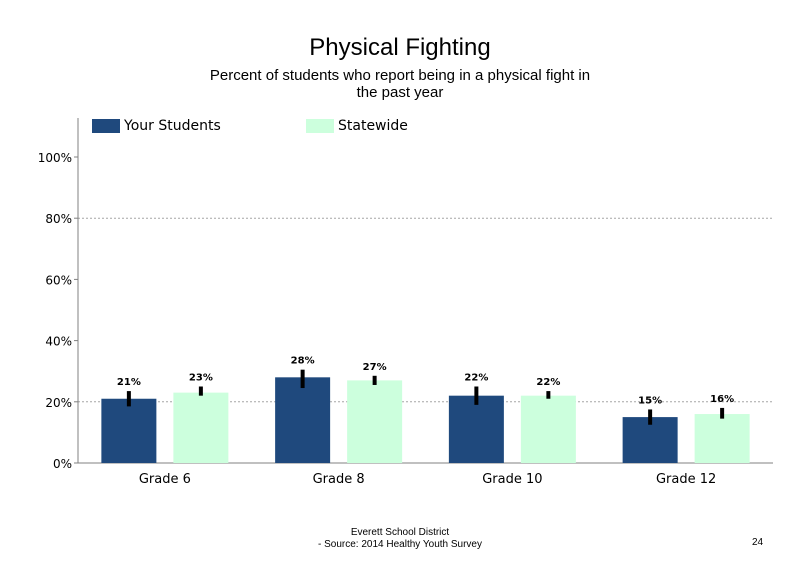 The width and height of the screenshot is (800, 568). What do you see at coordinates (129, 382) in the screenshot?
I see `data-label-your-students-grade-6: 21%` at bounding box center [129, 382].